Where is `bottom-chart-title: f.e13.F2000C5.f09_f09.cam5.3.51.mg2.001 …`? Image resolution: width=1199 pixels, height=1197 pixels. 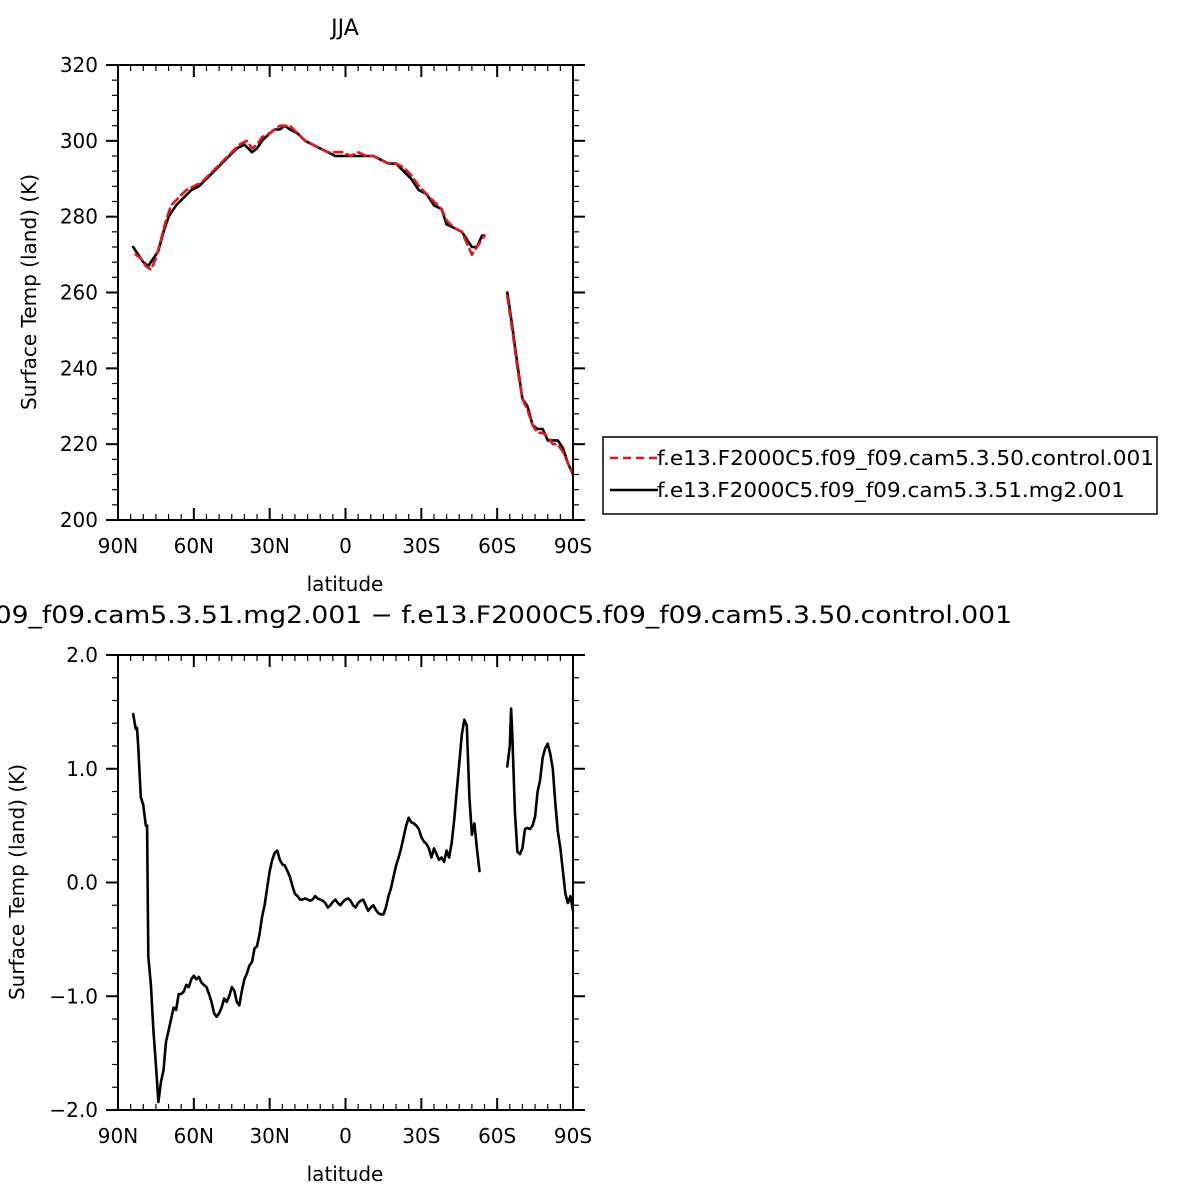
bottom-chart-title: f.e13.F2000C5.f09_f09.cam5.3.51.mg2.001 … is located at coordinates (506, 615).